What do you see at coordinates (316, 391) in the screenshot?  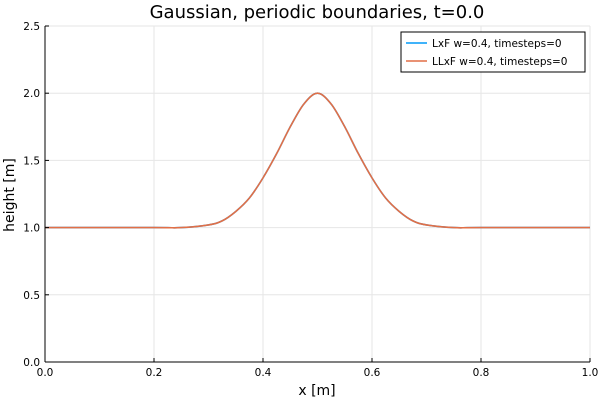 I see `x-axis-label: x [m]` at bounding box center [316, 391].